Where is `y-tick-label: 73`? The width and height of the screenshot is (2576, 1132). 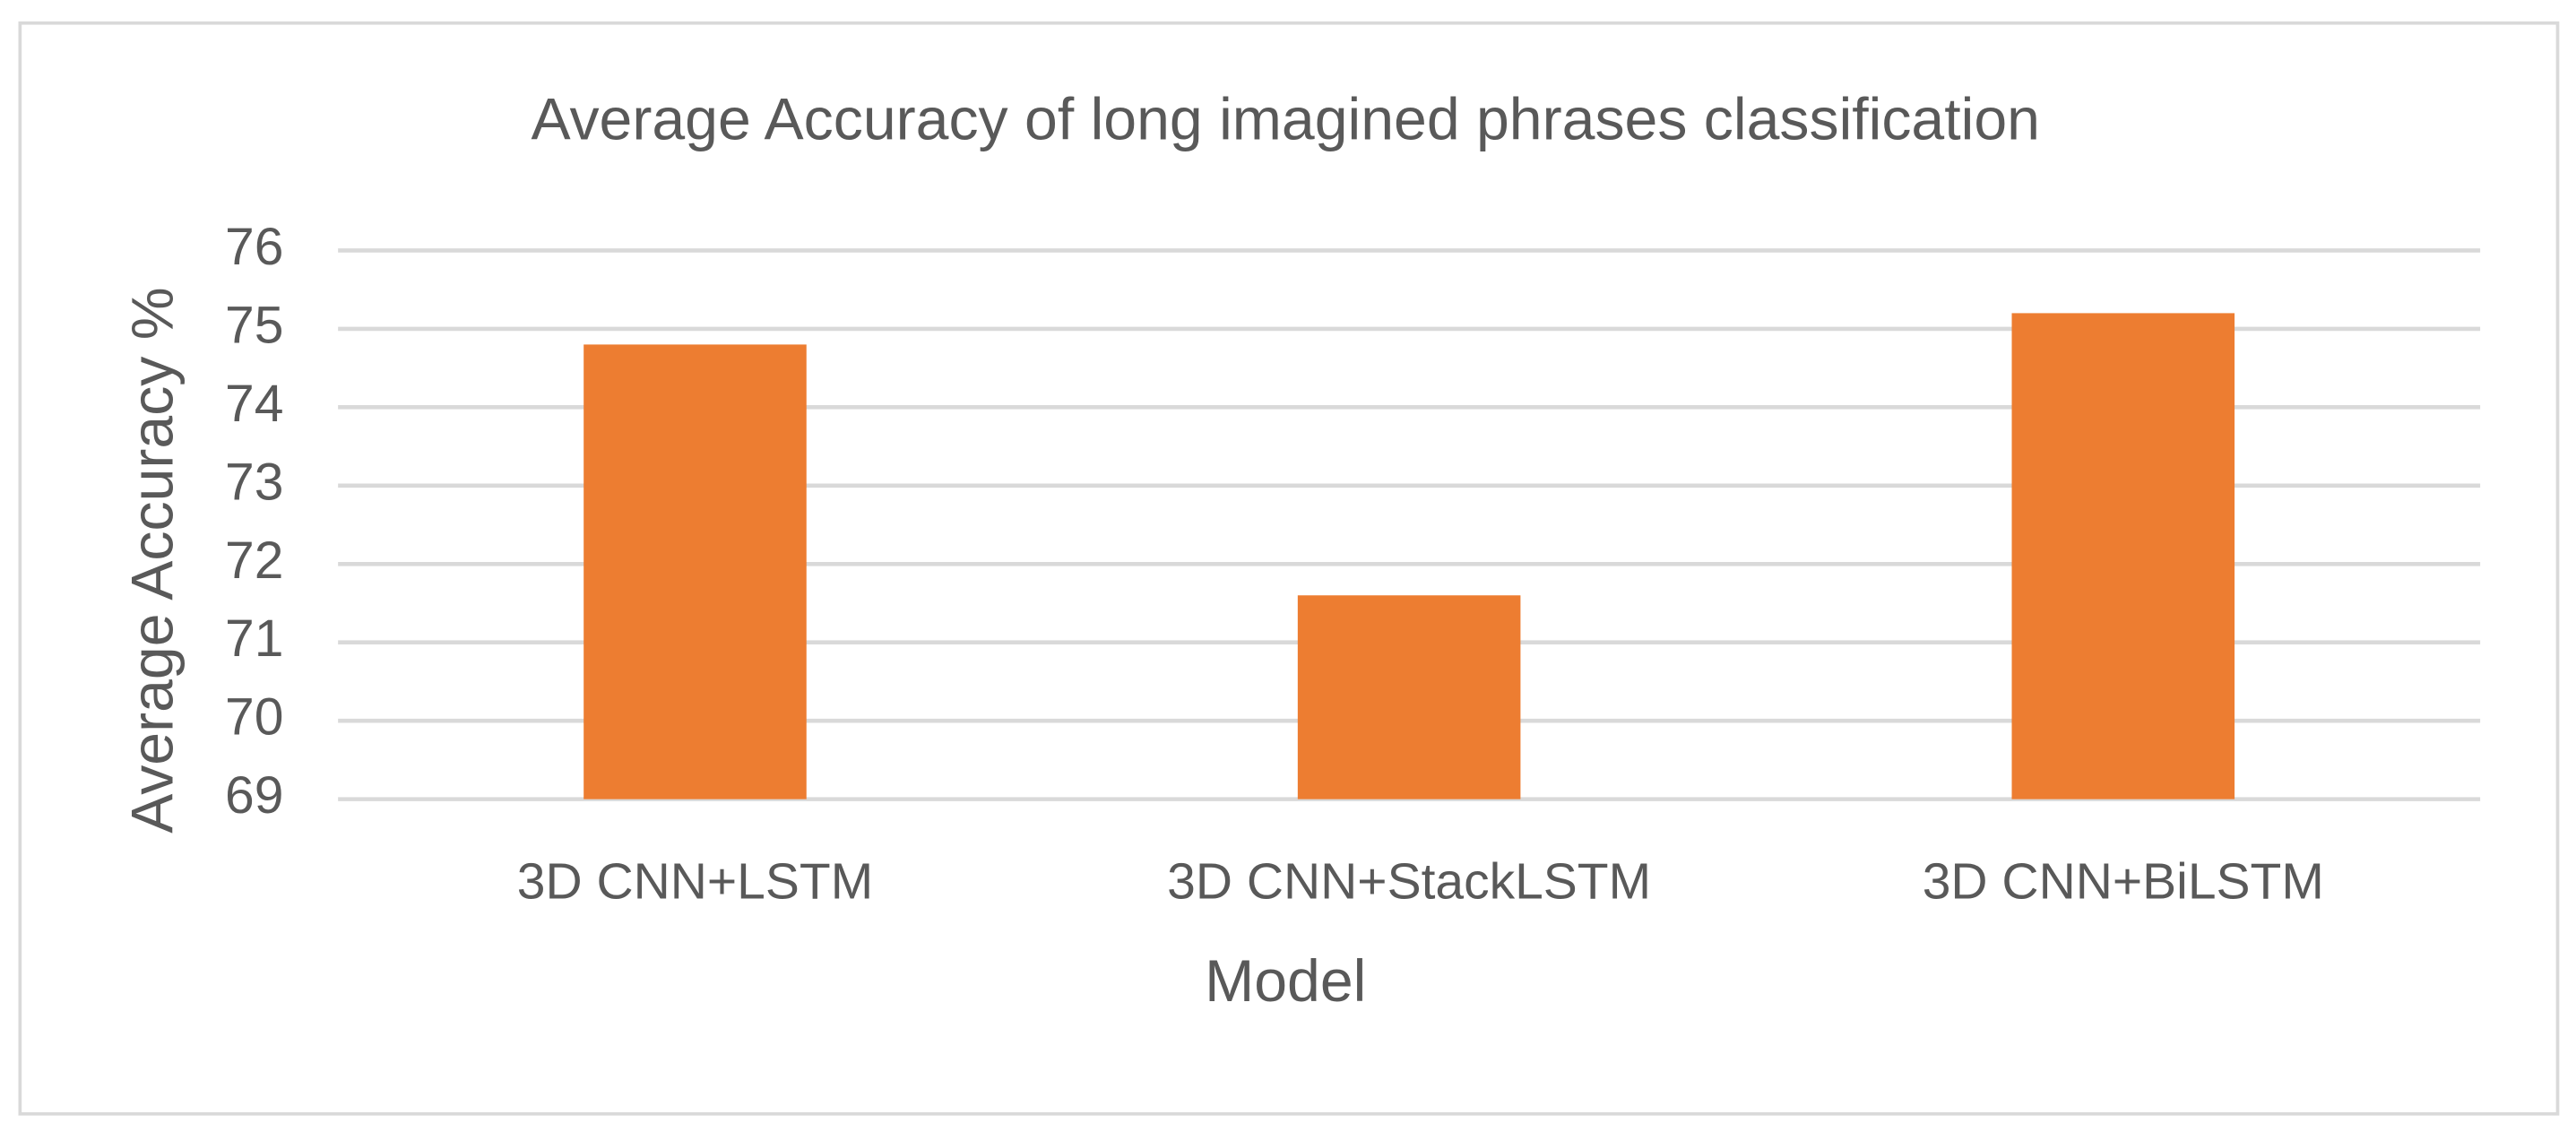 y-tick-label: 73 is located at coordinates (254, 482).